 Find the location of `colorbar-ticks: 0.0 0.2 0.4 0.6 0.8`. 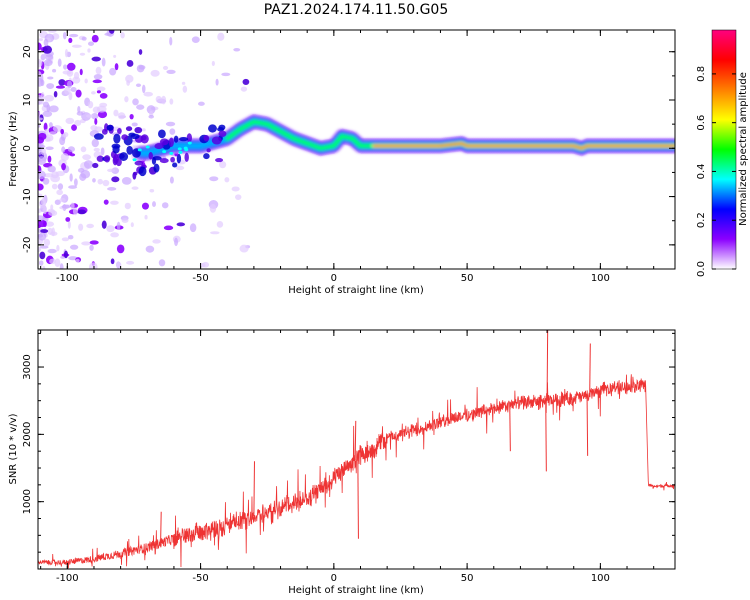

colorbar-ticks: 0.0 0.2 0.4 0.6 0.8 is located at coordinates (716, 153).